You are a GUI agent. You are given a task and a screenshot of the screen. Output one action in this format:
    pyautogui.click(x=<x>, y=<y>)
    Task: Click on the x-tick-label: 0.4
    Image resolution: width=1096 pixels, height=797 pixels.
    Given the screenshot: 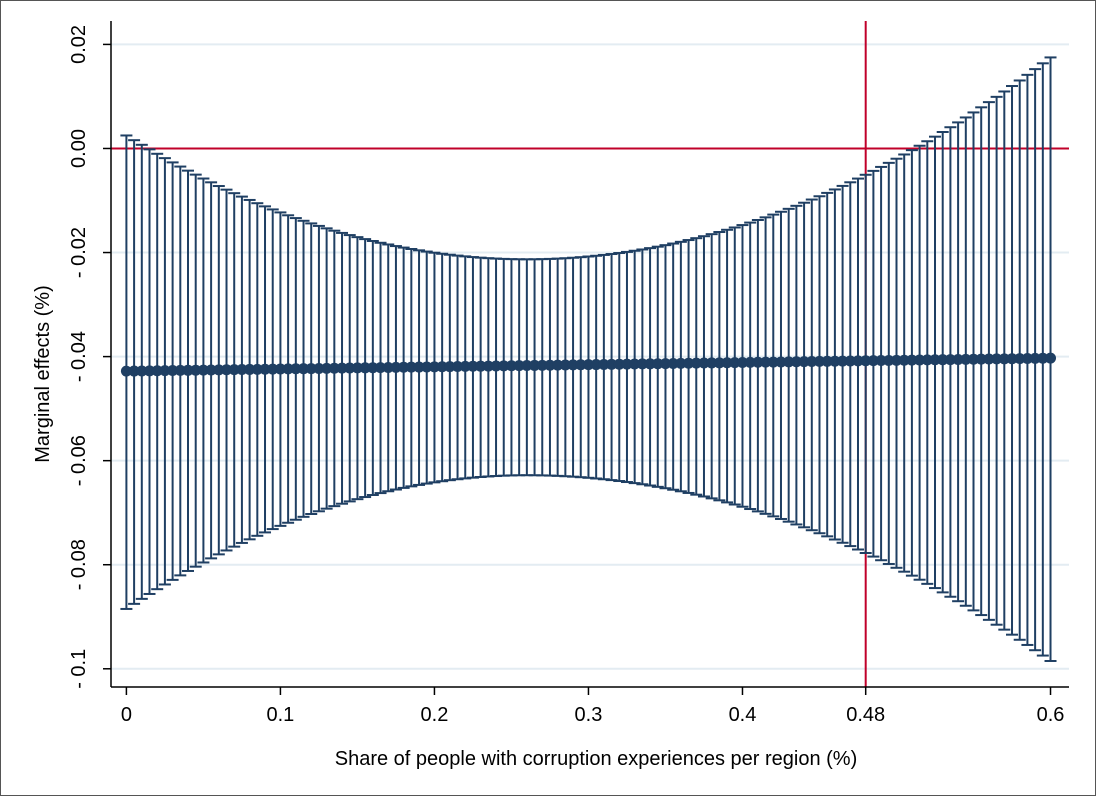 What is the action you would take?
    pyautogui.click(x=743, y=715)
    